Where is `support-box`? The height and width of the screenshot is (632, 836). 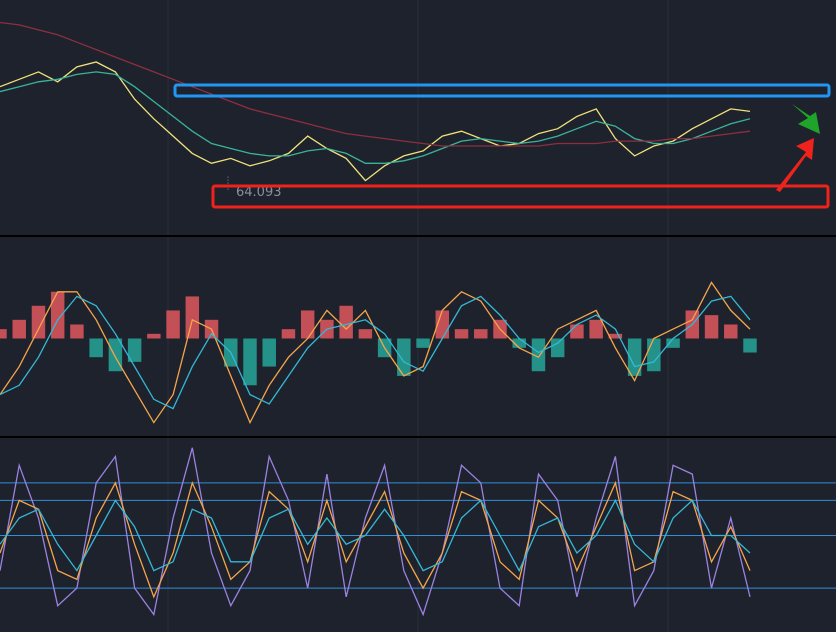
support-box is located at coordinates (520, 196).